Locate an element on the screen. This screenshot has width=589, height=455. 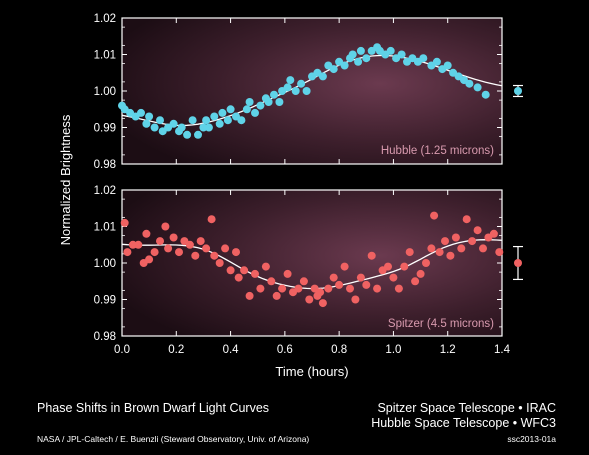
y-tick-label: 0.99 is located at coordinates (105, 129).